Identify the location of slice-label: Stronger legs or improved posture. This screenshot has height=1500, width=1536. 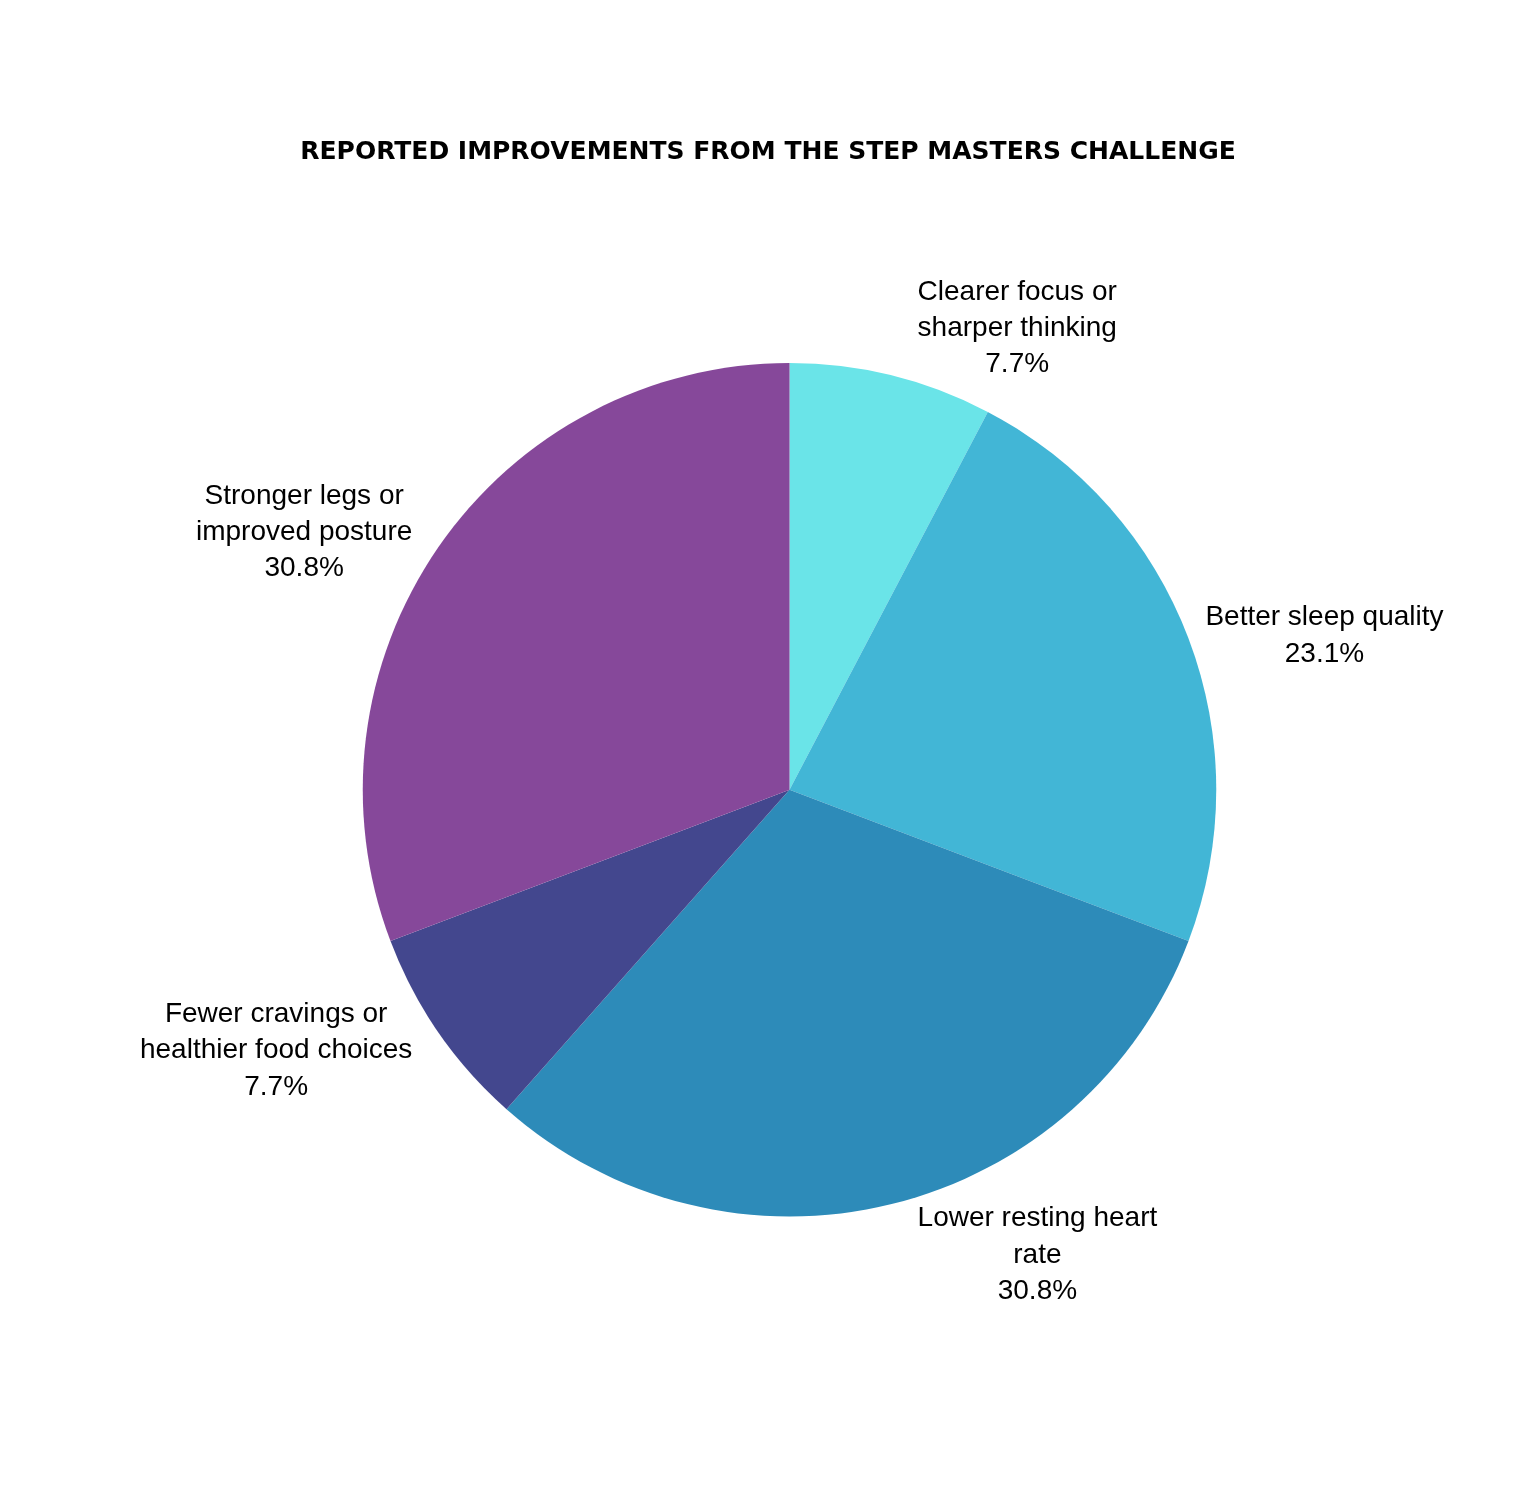
(304, 512).